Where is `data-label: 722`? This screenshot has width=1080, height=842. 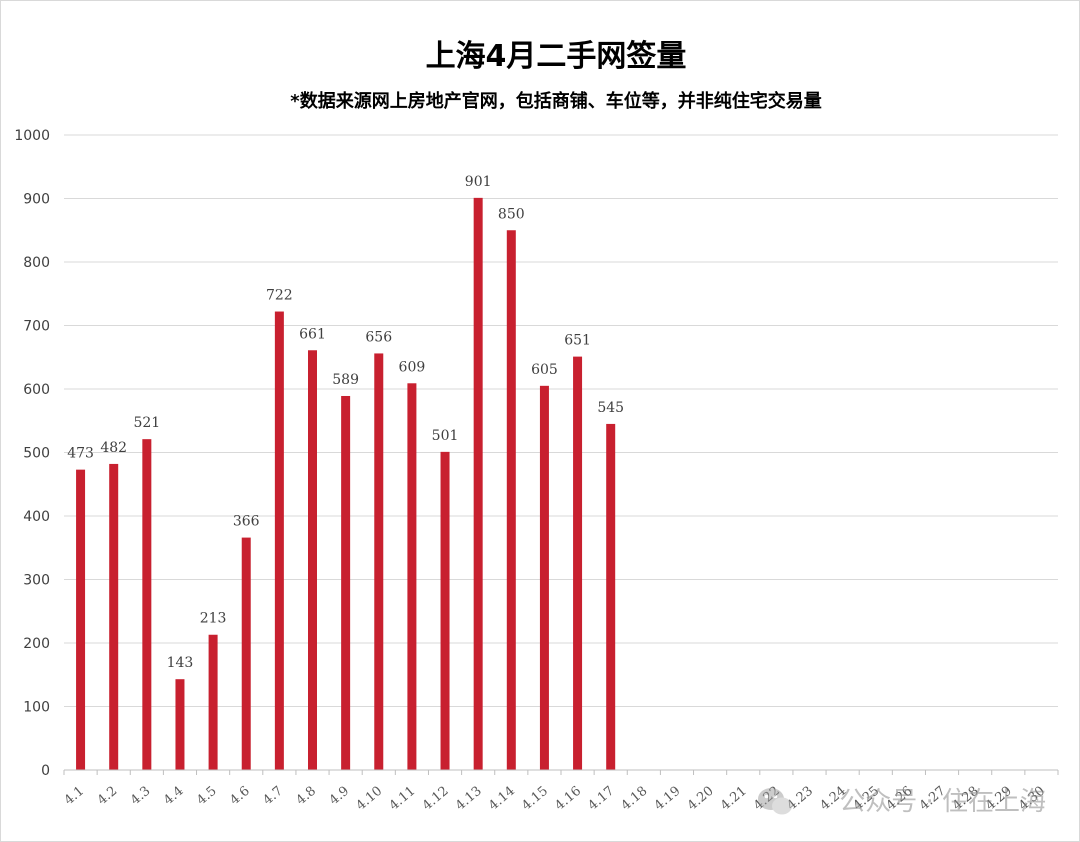 data-label: 722 is located at coordinates (279, 296).